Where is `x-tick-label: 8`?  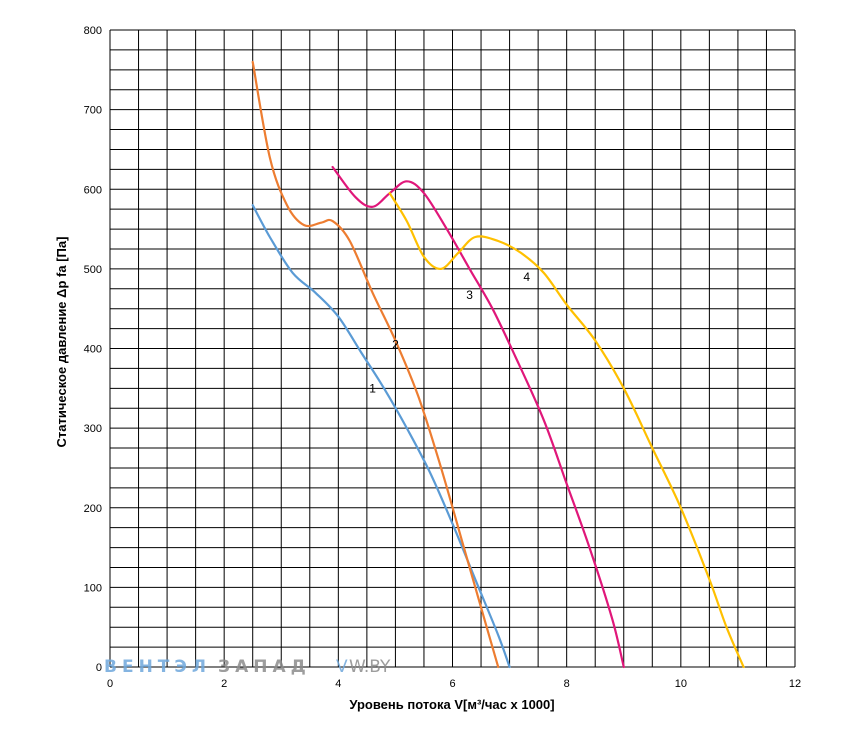
x-tick-label: 8 is located at coordinates (567, 684).